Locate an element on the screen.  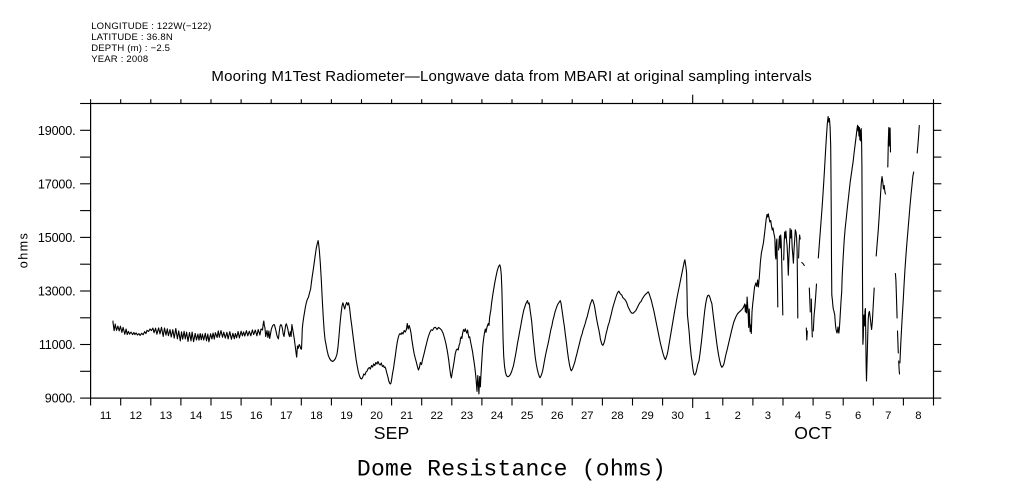
svg-text: 8 is located at coordinates (918, 416).